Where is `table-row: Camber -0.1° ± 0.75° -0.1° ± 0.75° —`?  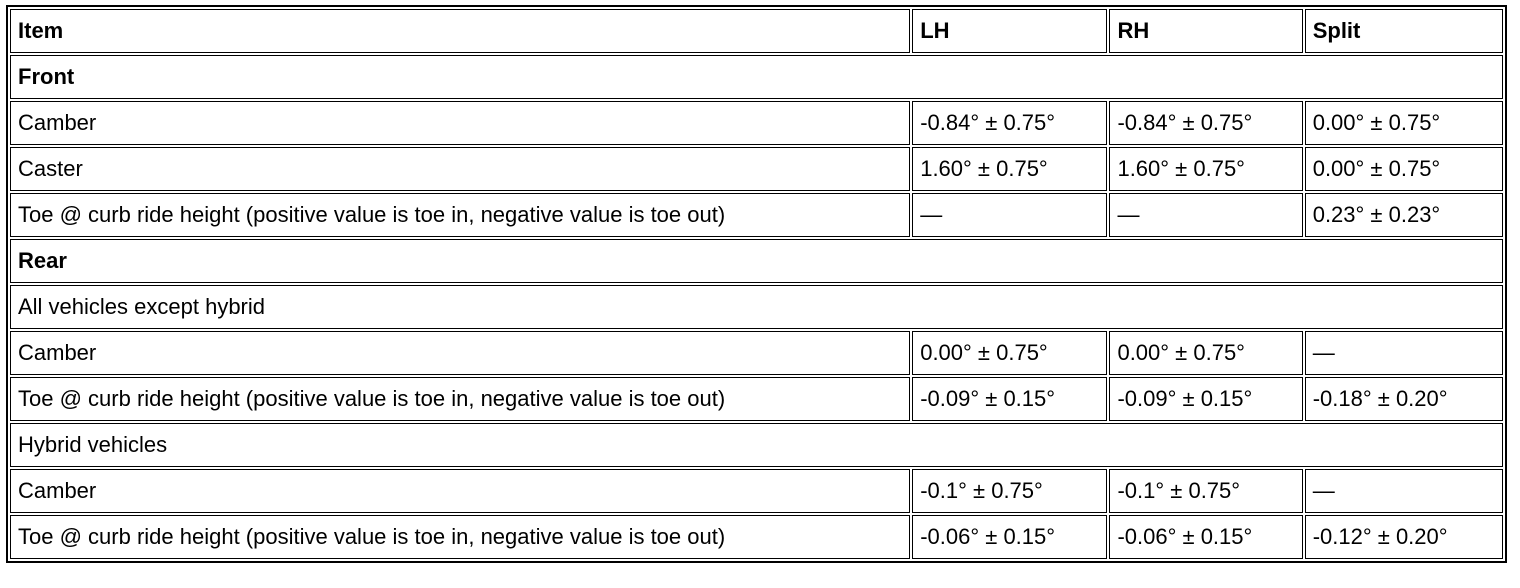 table-row: Camber -0.1° ± 0.75° -0.1° ± 0.75° — is located at coordinates (756, 491).